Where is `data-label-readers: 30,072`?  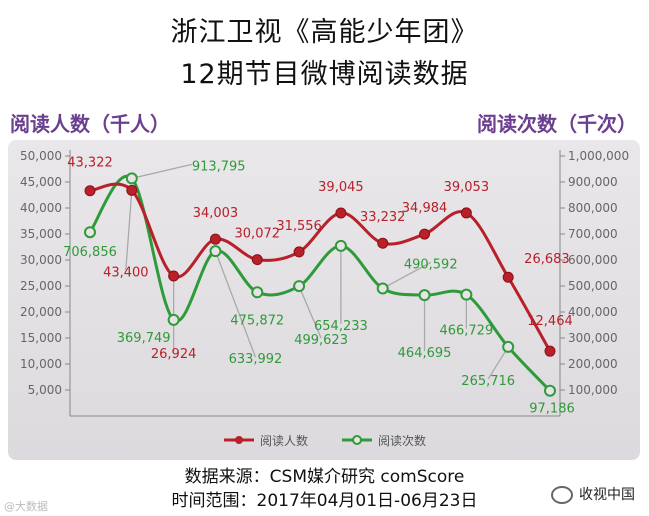 data-label-readers: 30,072 is located at coordinates (258, 234).